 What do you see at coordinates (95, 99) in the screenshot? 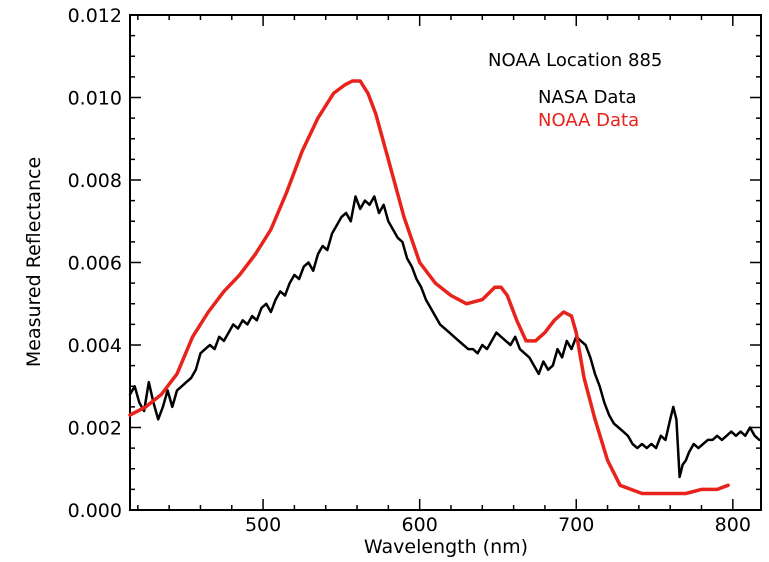
I see `y-tick-label: 0.010` at bounding box center [95, 99].